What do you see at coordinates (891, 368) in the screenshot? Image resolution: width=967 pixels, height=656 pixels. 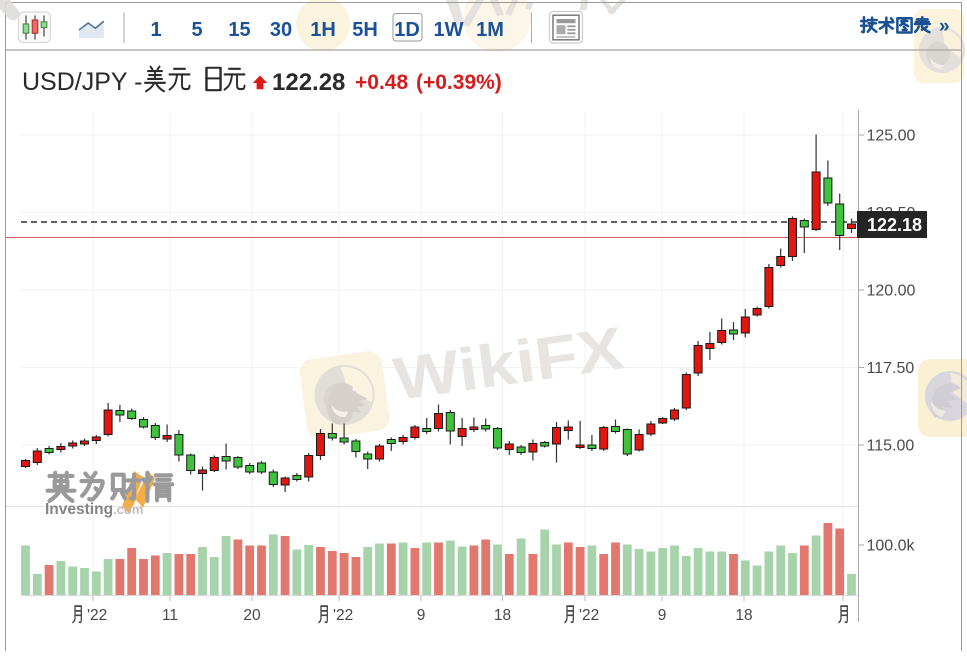 I see `svg-text: 117.50` at bounding box center [891, 368].